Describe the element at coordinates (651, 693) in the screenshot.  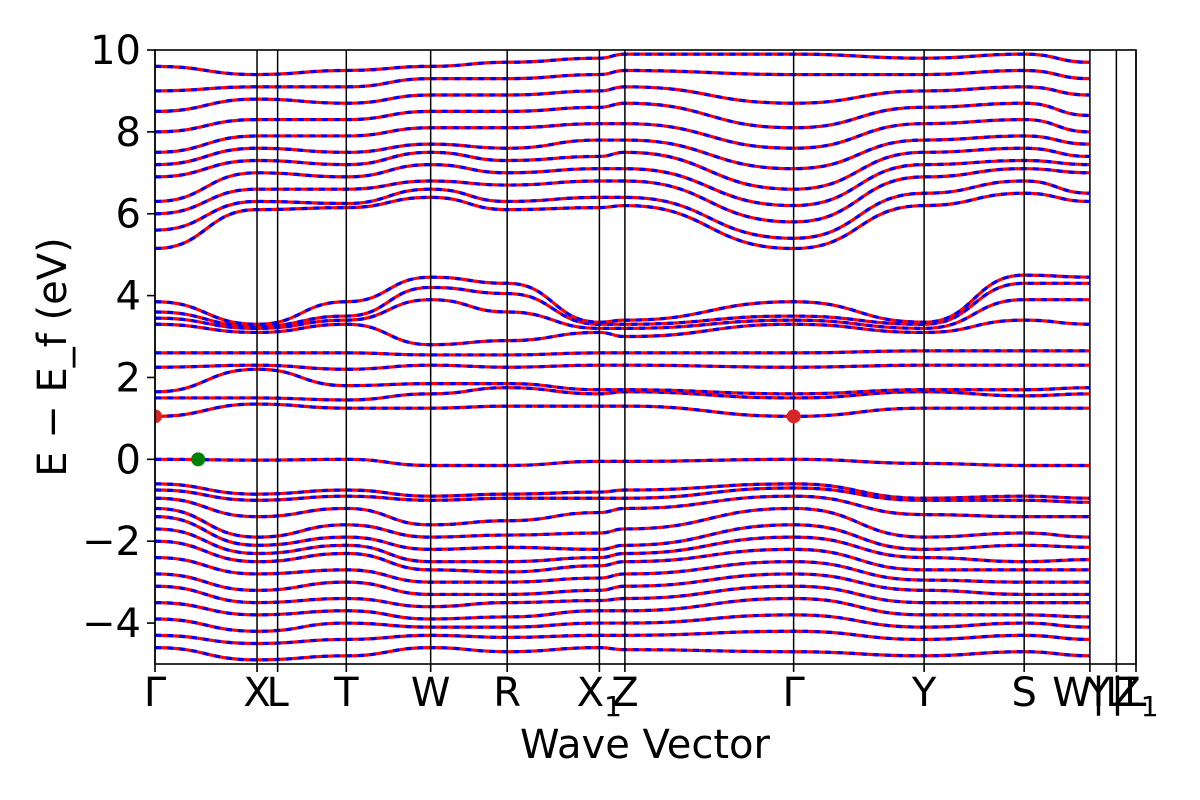
I see `x-axis-ticks: Γ XL T W R X1Z Γ Y S W|LY|LZ1` at that location.